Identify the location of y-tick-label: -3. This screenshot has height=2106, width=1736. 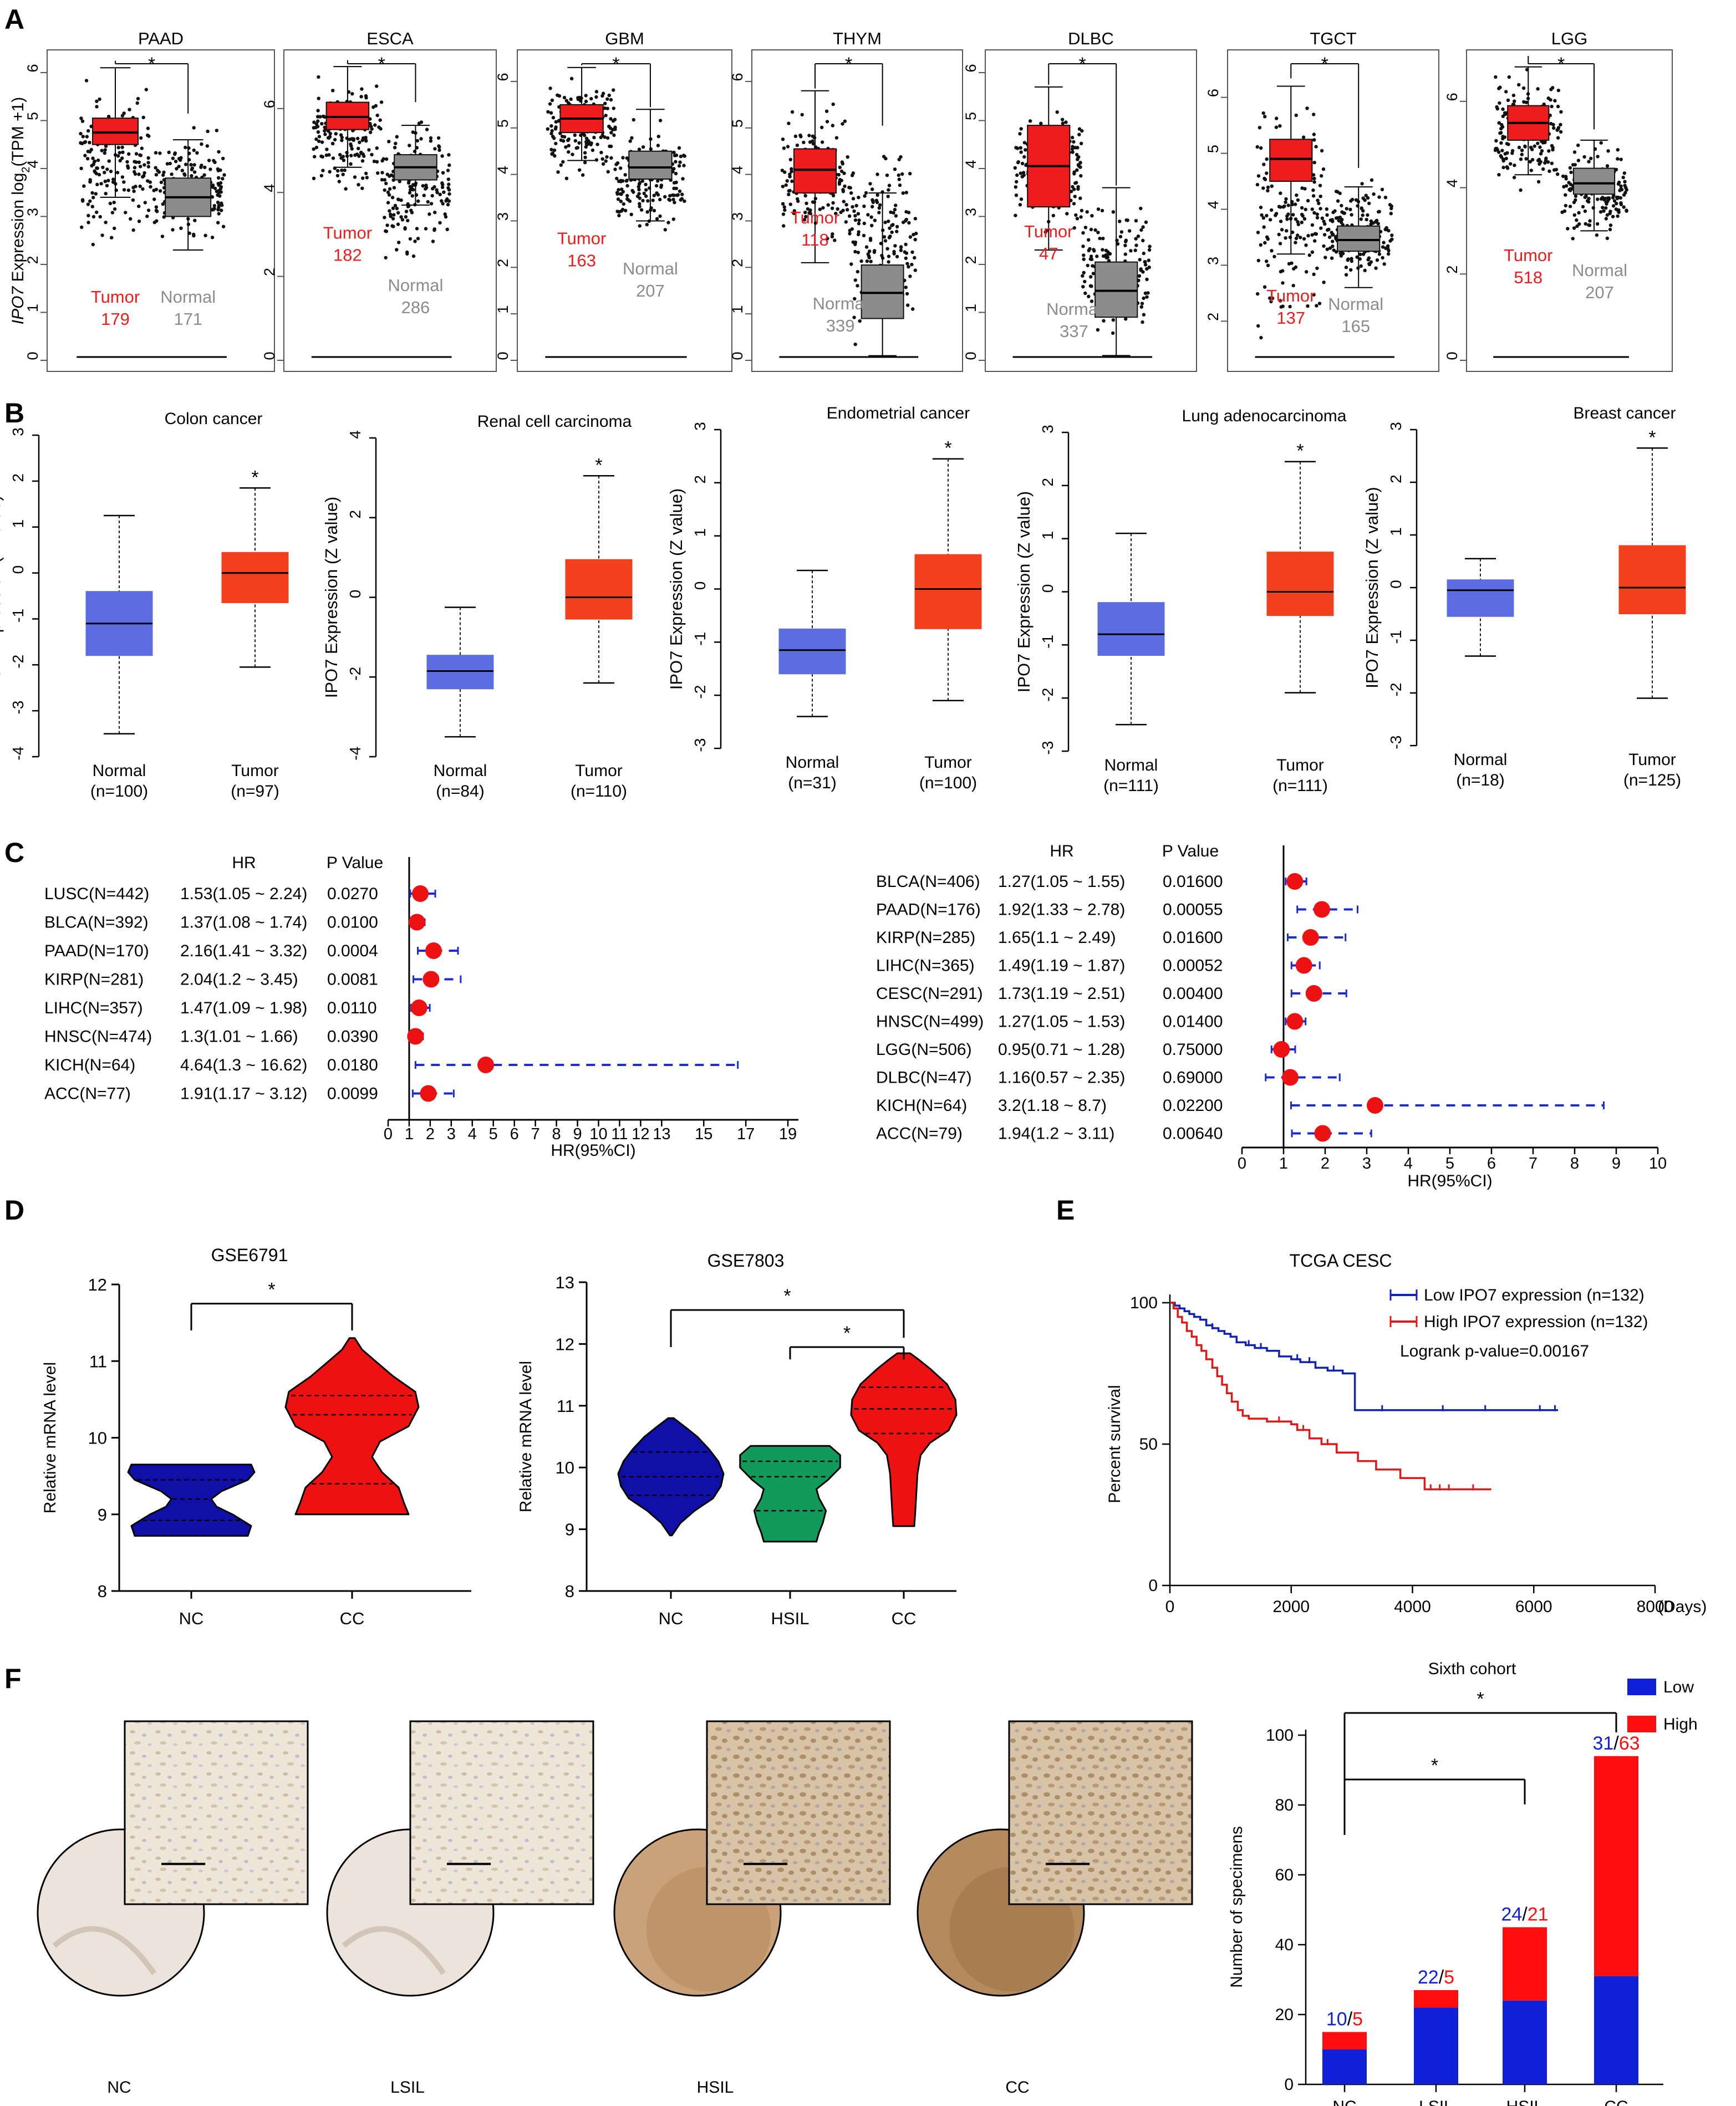
(1395, 742).